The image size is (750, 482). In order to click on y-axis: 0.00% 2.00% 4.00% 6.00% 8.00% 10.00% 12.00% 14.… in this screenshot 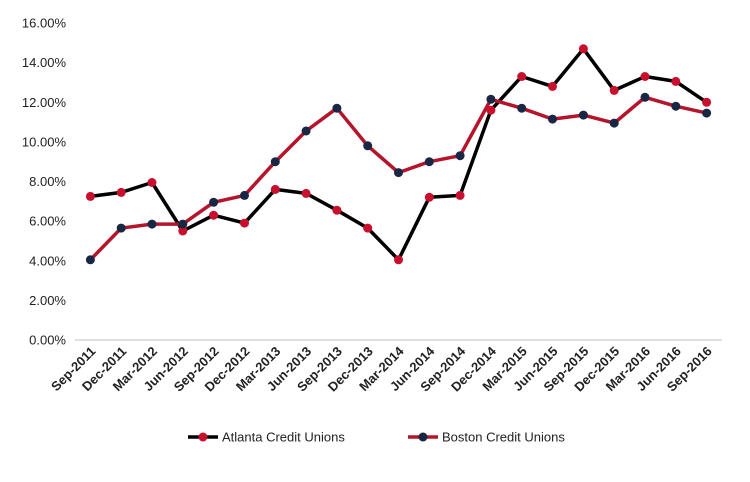, I will do `click(44, 182)`.